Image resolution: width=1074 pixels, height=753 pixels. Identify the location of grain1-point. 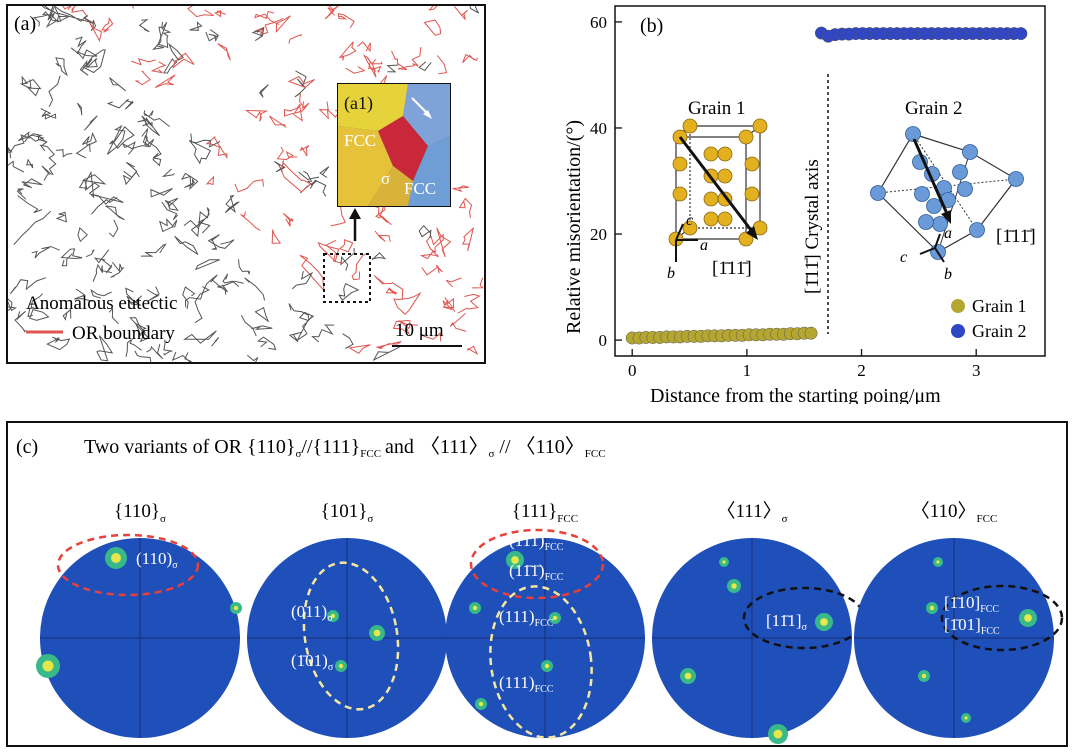
(811, 333).